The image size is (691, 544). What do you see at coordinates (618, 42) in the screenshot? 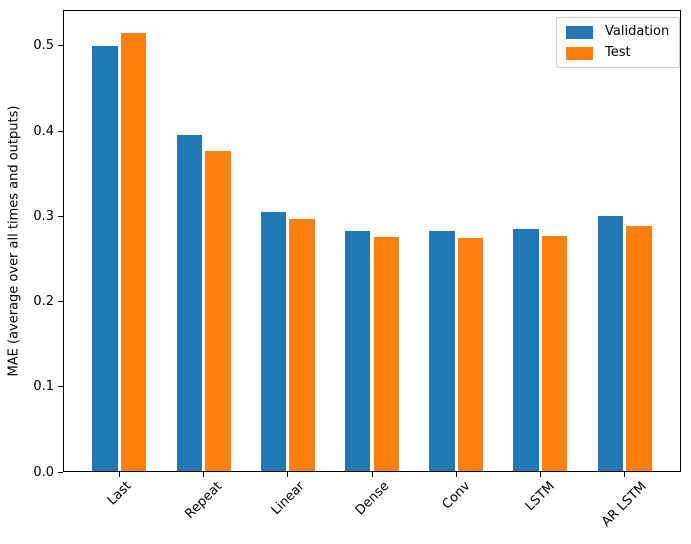
I see `legend: Validation Test` at bounding box center [618, 42].